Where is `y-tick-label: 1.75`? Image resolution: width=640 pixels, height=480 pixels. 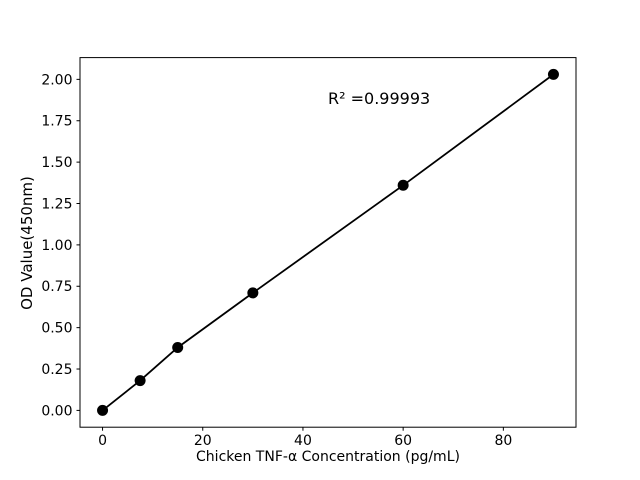
y-tick-label: 1.75 is located at coordinates (56, 122).